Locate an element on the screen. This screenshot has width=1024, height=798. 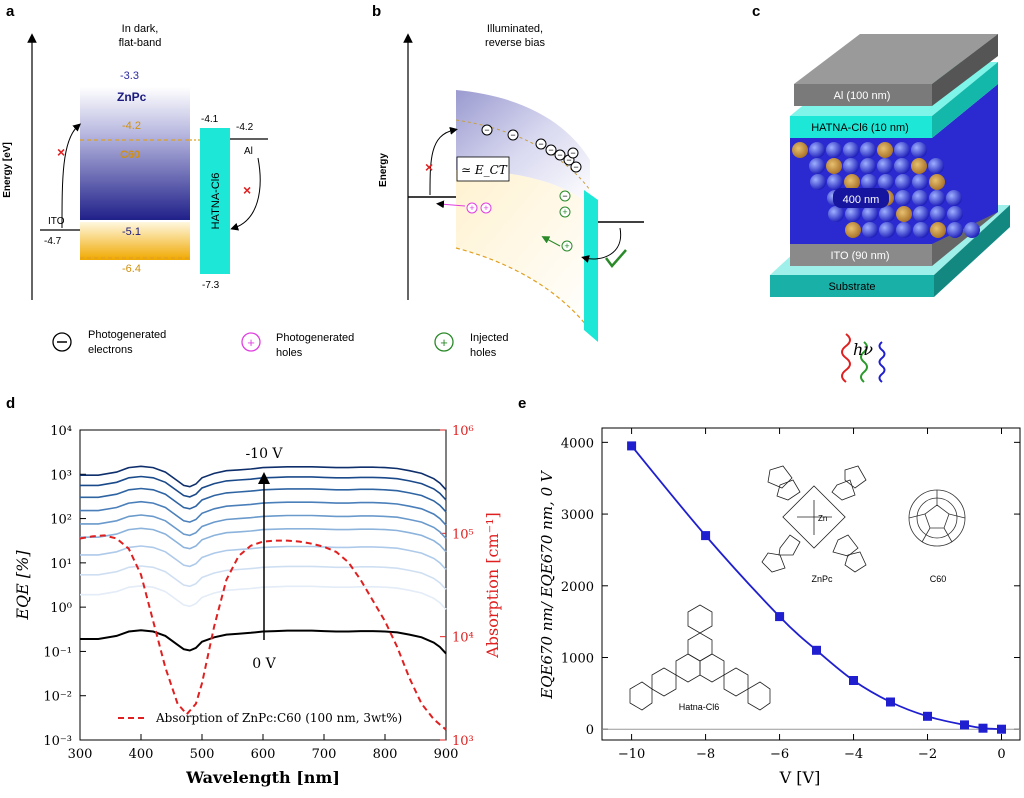
injected-hole-icon is located at coordinates (444, 342).